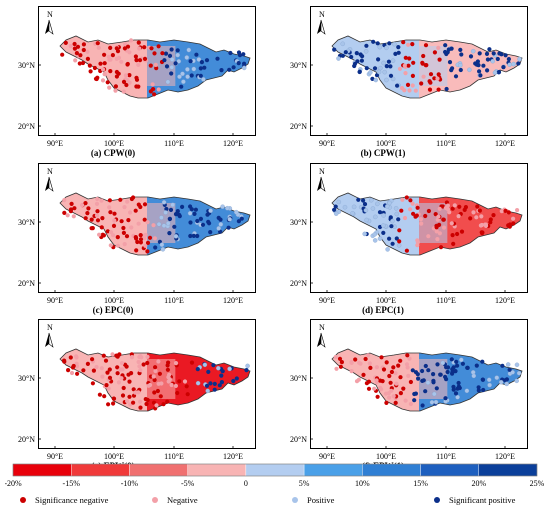 The image size is (550, 509). Describe the element at coordinates (327, 300) in the screenshot. I see `lon-tick-label: 90°E` at that location.